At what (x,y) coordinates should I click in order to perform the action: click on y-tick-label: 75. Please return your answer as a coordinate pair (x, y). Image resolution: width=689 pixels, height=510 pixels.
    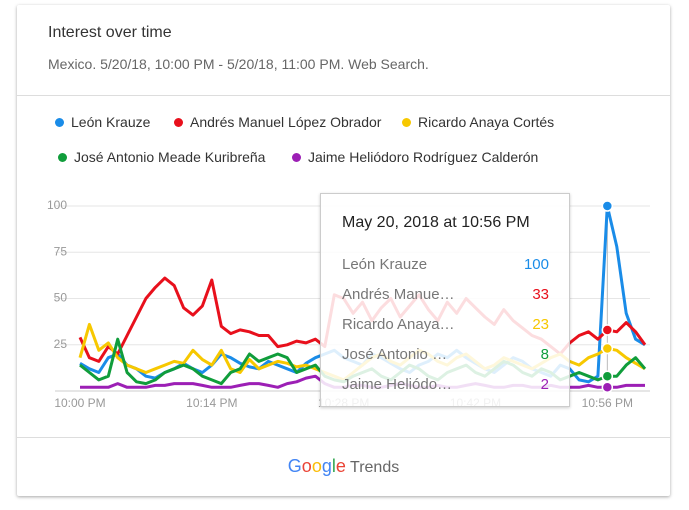
    Looking at the image, I should click on (61, 251).